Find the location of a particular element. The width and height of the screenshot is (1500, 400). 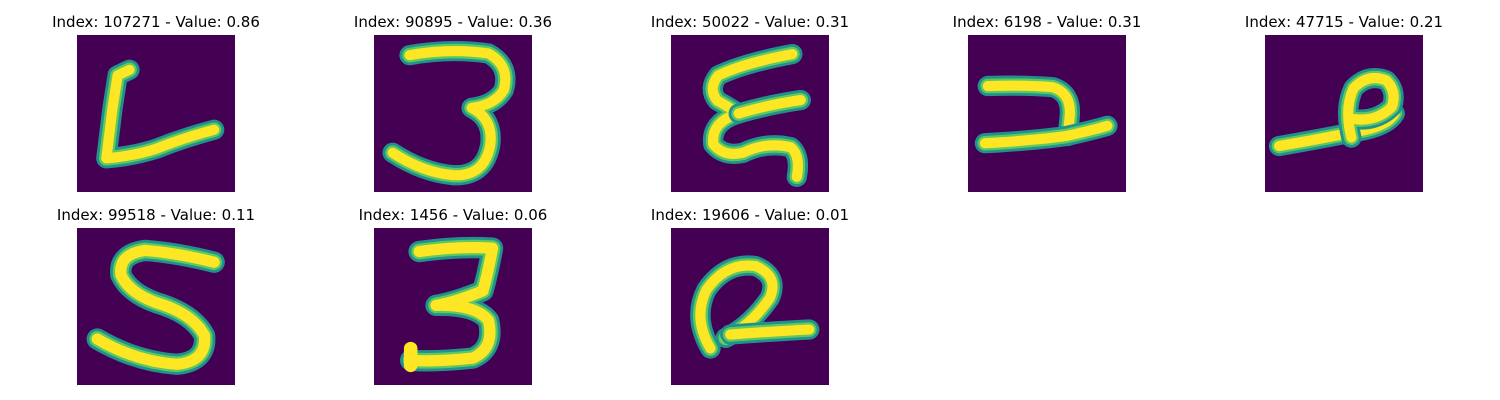

handwritten-rotated-9-image is located at coordinates (1344, 113).